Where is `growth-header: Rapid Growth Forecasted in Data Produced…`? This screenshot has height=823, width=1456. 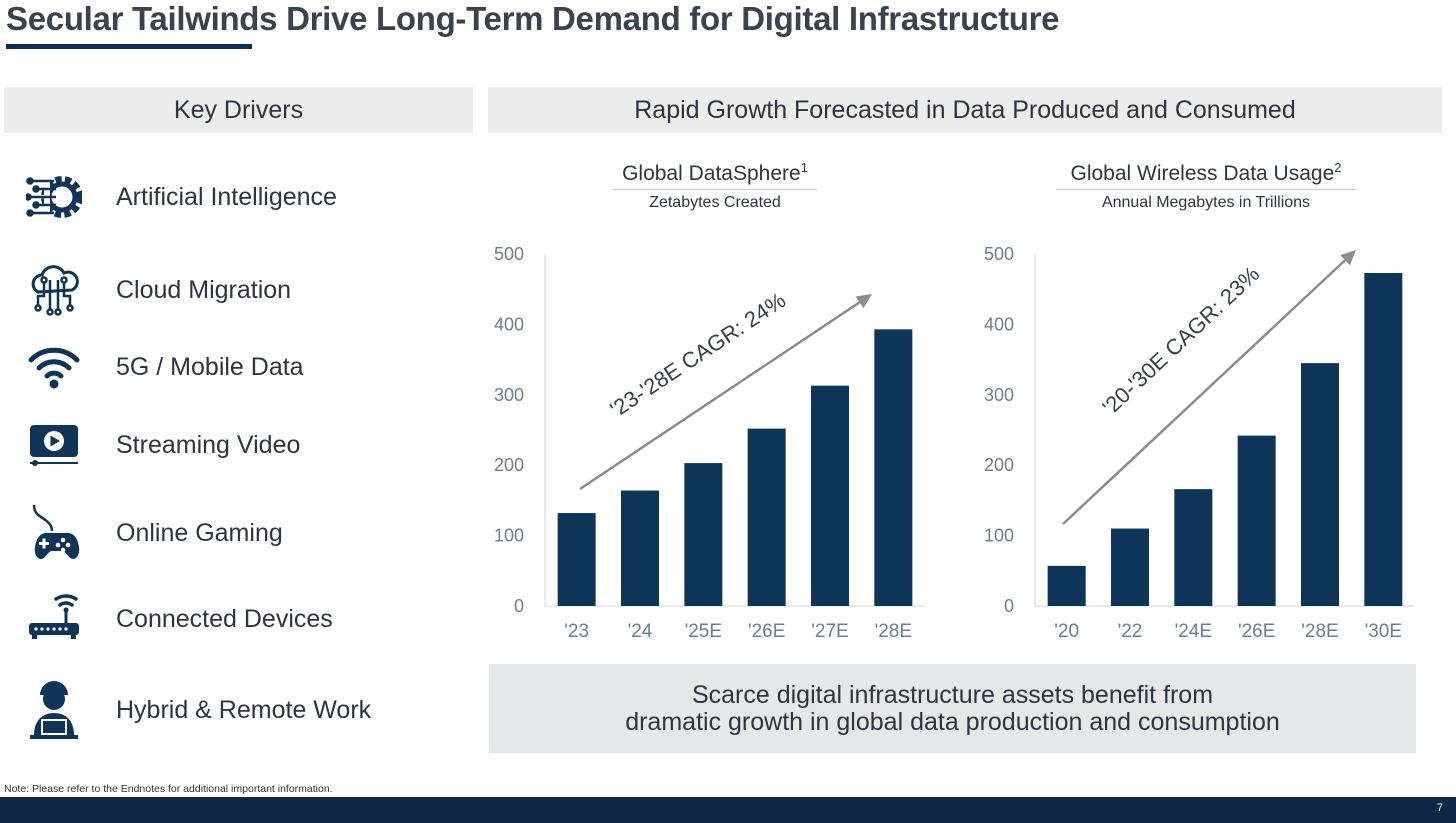
growth-header: Rapid Growth Forecasted in Data Produced… is located at coordinates (965, 110).